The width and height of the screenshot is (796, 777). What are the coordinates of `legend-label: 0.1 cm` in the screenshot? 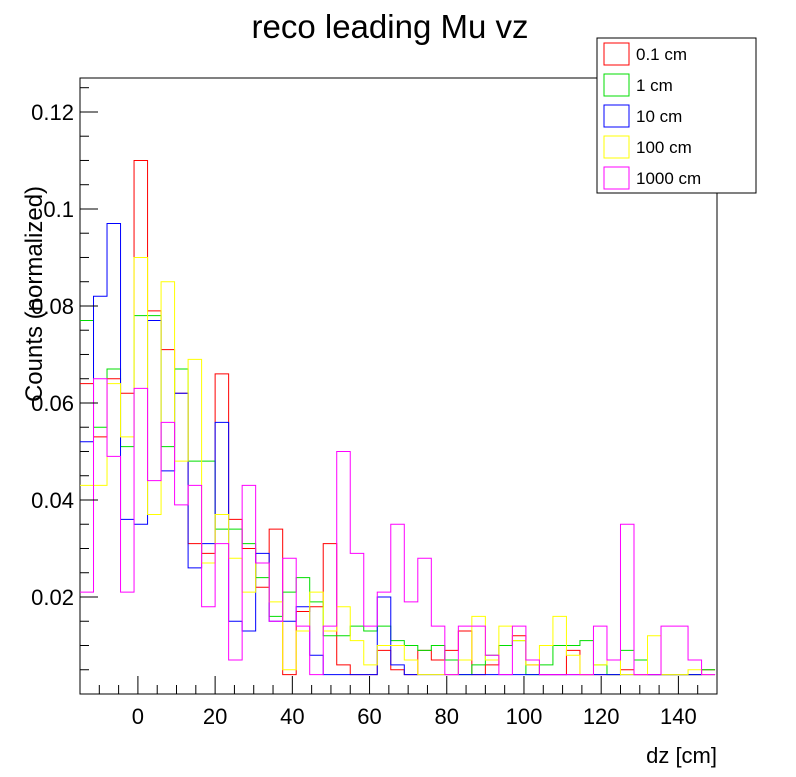 It's located at (661, 54).